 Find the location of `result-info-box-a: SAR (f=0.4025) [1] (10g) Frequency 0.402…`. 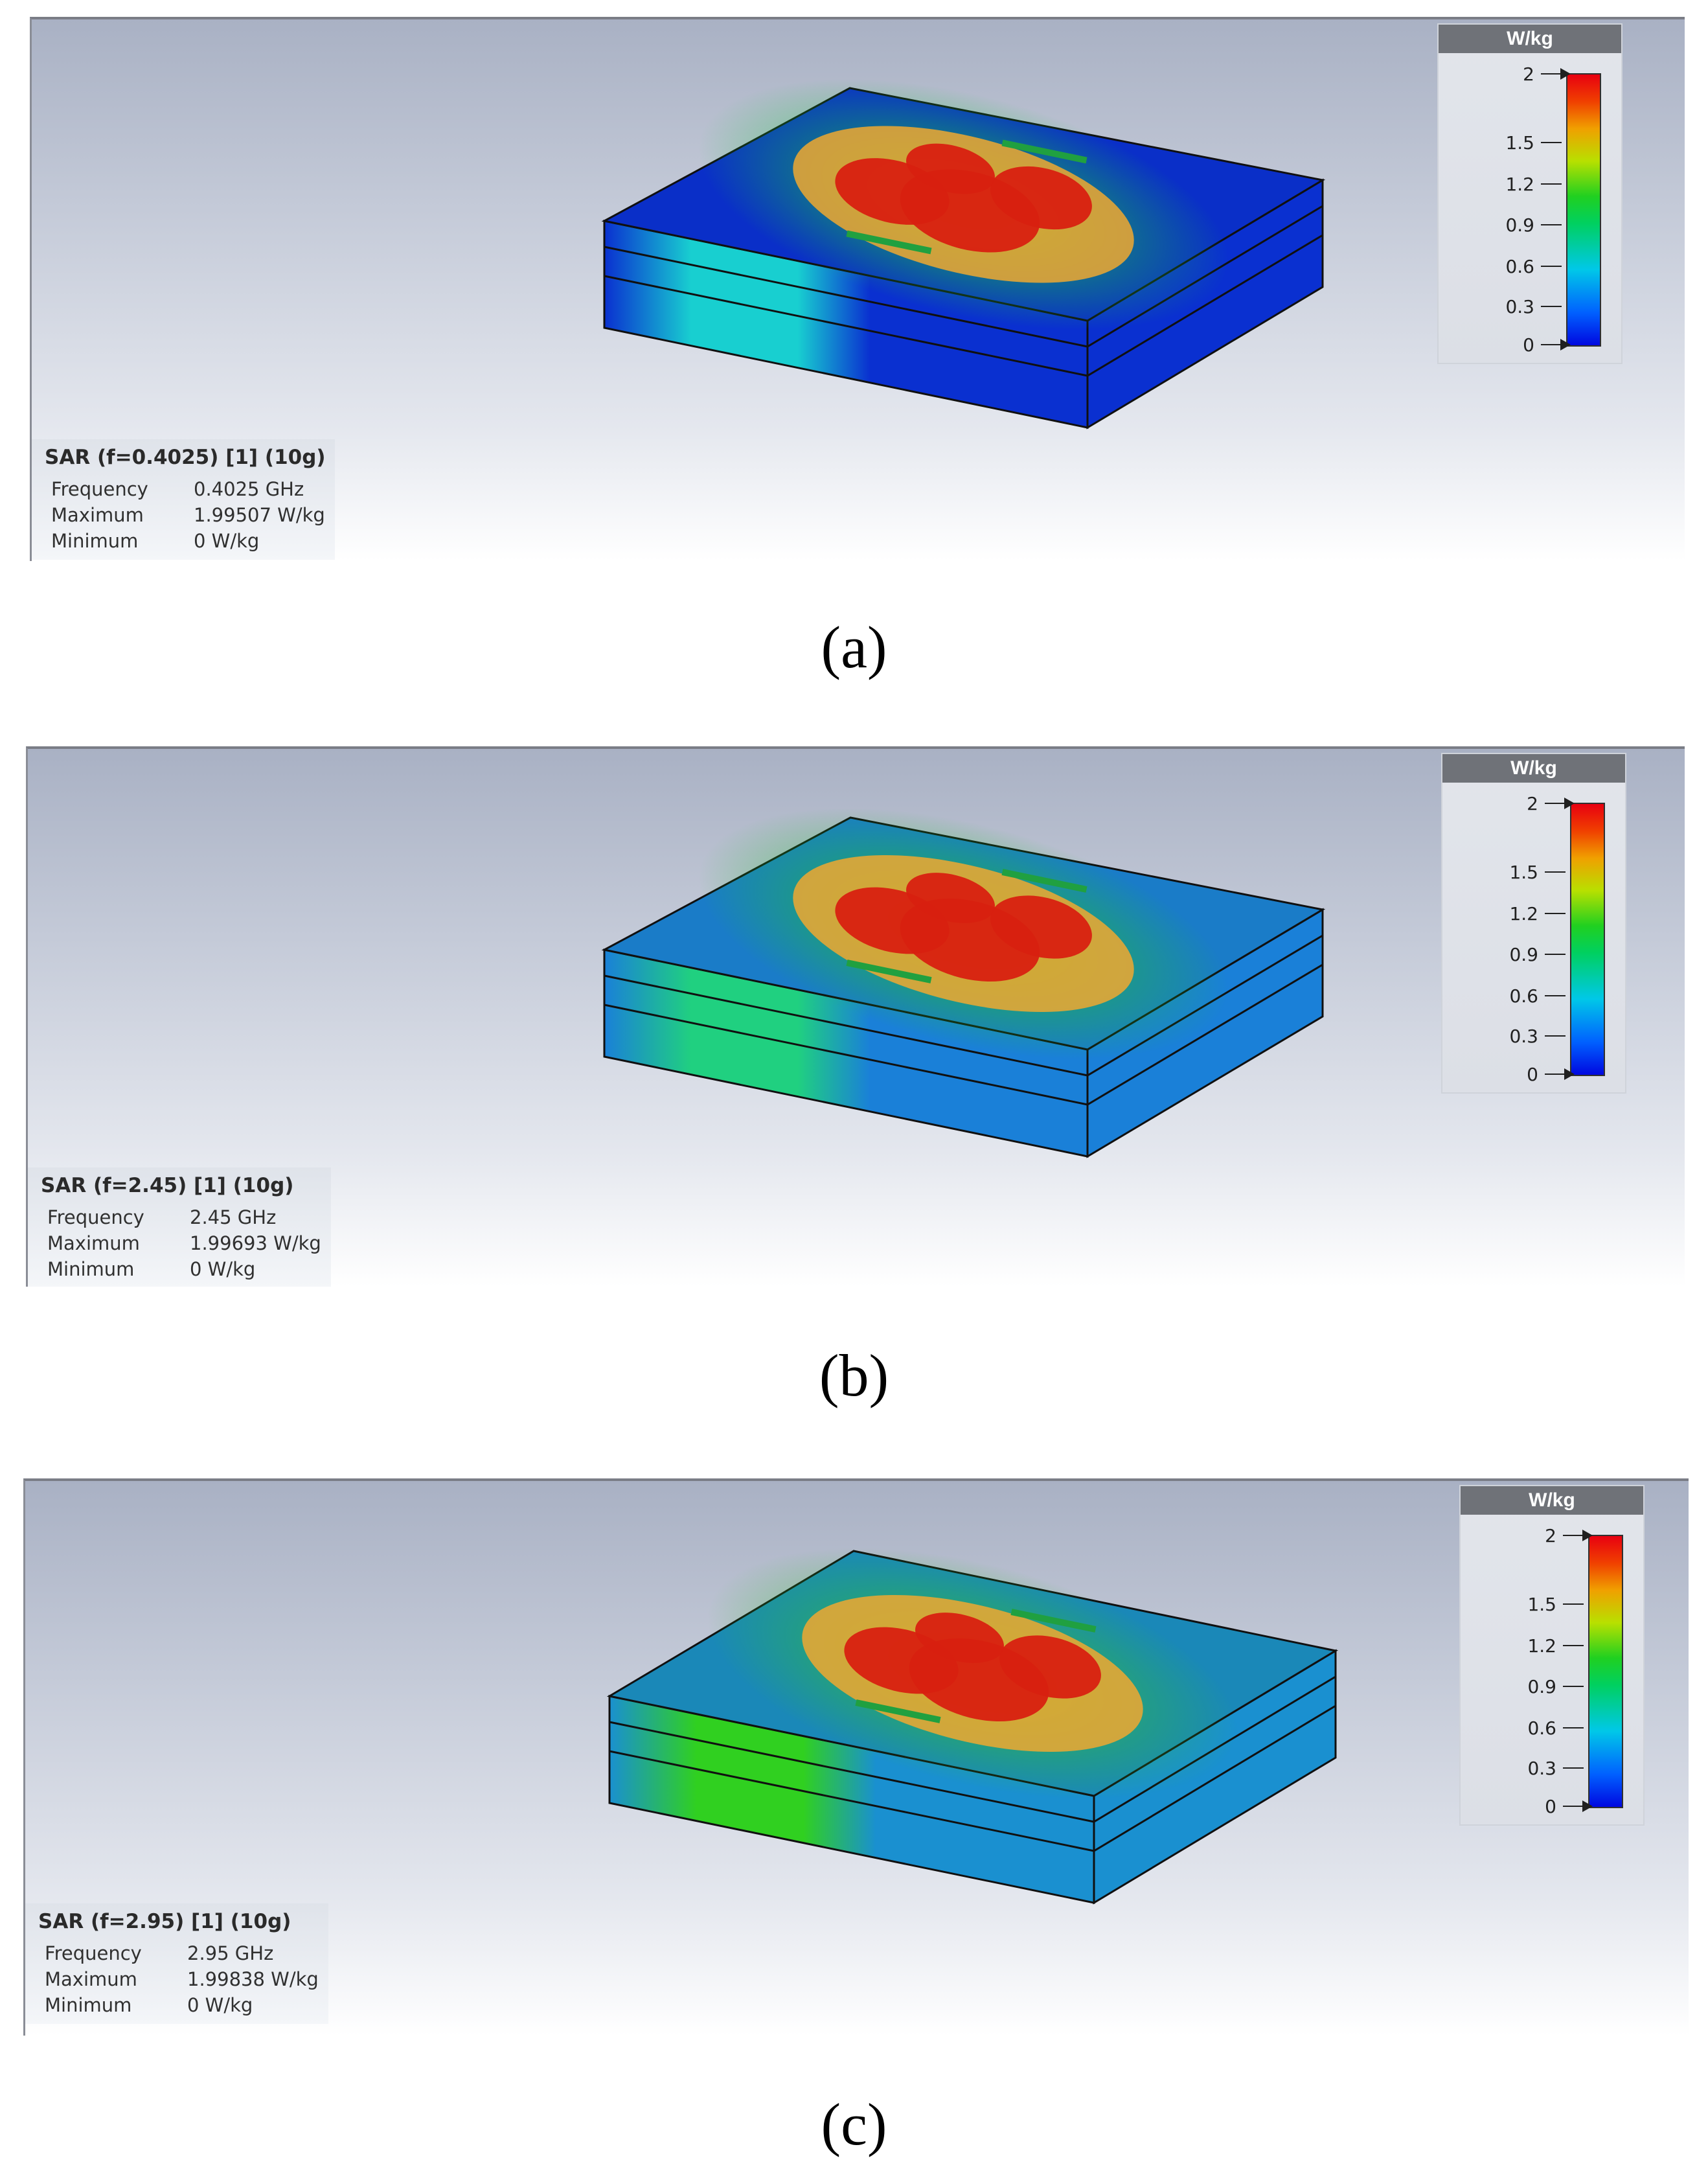

result-info-box-a: SAR (f=0.4025) [1] (10g) Frequency 0.402… is located at coordinates (183, 499).